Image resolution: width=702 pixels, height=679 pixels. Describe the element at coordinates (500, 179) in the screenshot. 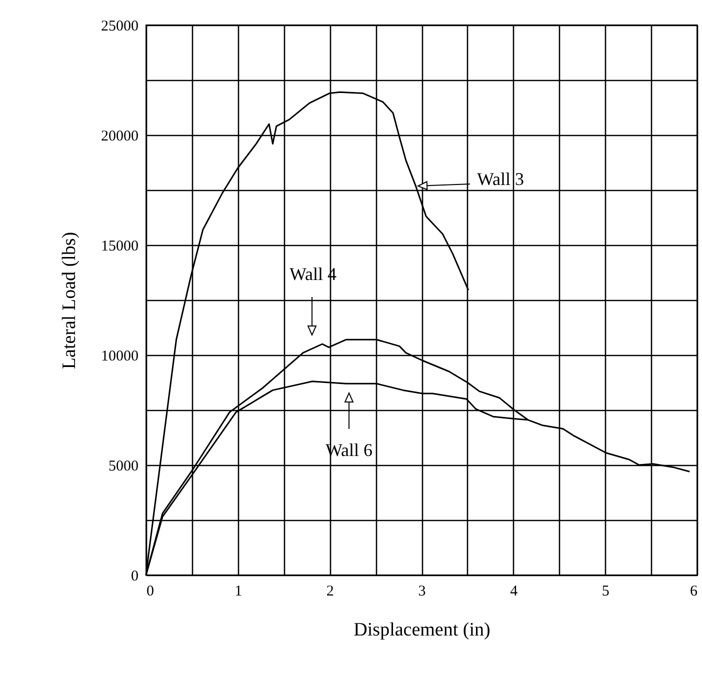

I see `annotation: Wall 3` at that location.